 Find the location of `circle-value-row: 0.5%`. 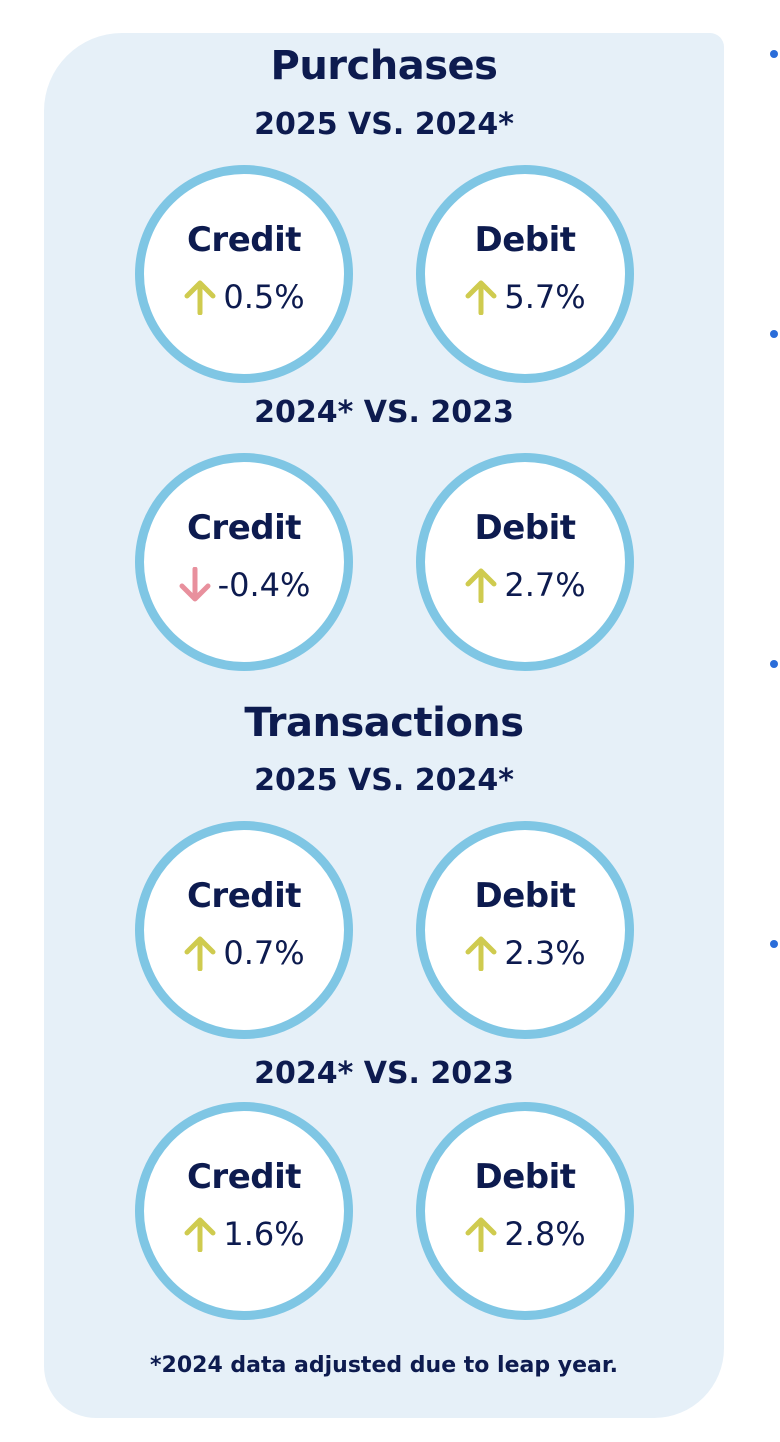

circle-value-row: 0.5% is located at coordinates (244, 297).